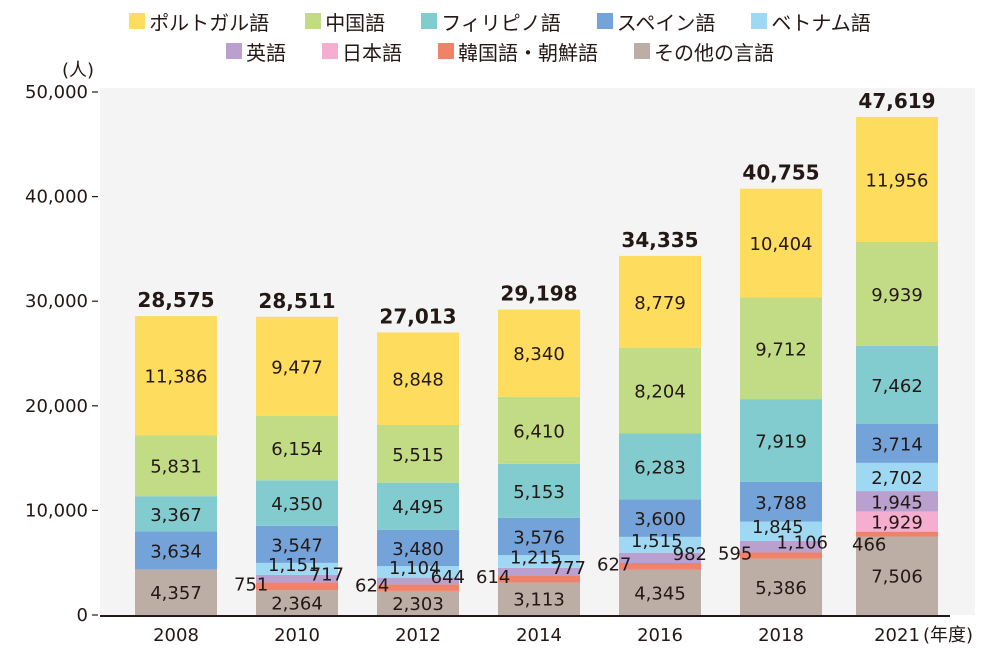  What do you see at coordinates (78, 70) in the screenshot?
I see `y-axis-unit-label: (人)` at bounding box center [78, 70].